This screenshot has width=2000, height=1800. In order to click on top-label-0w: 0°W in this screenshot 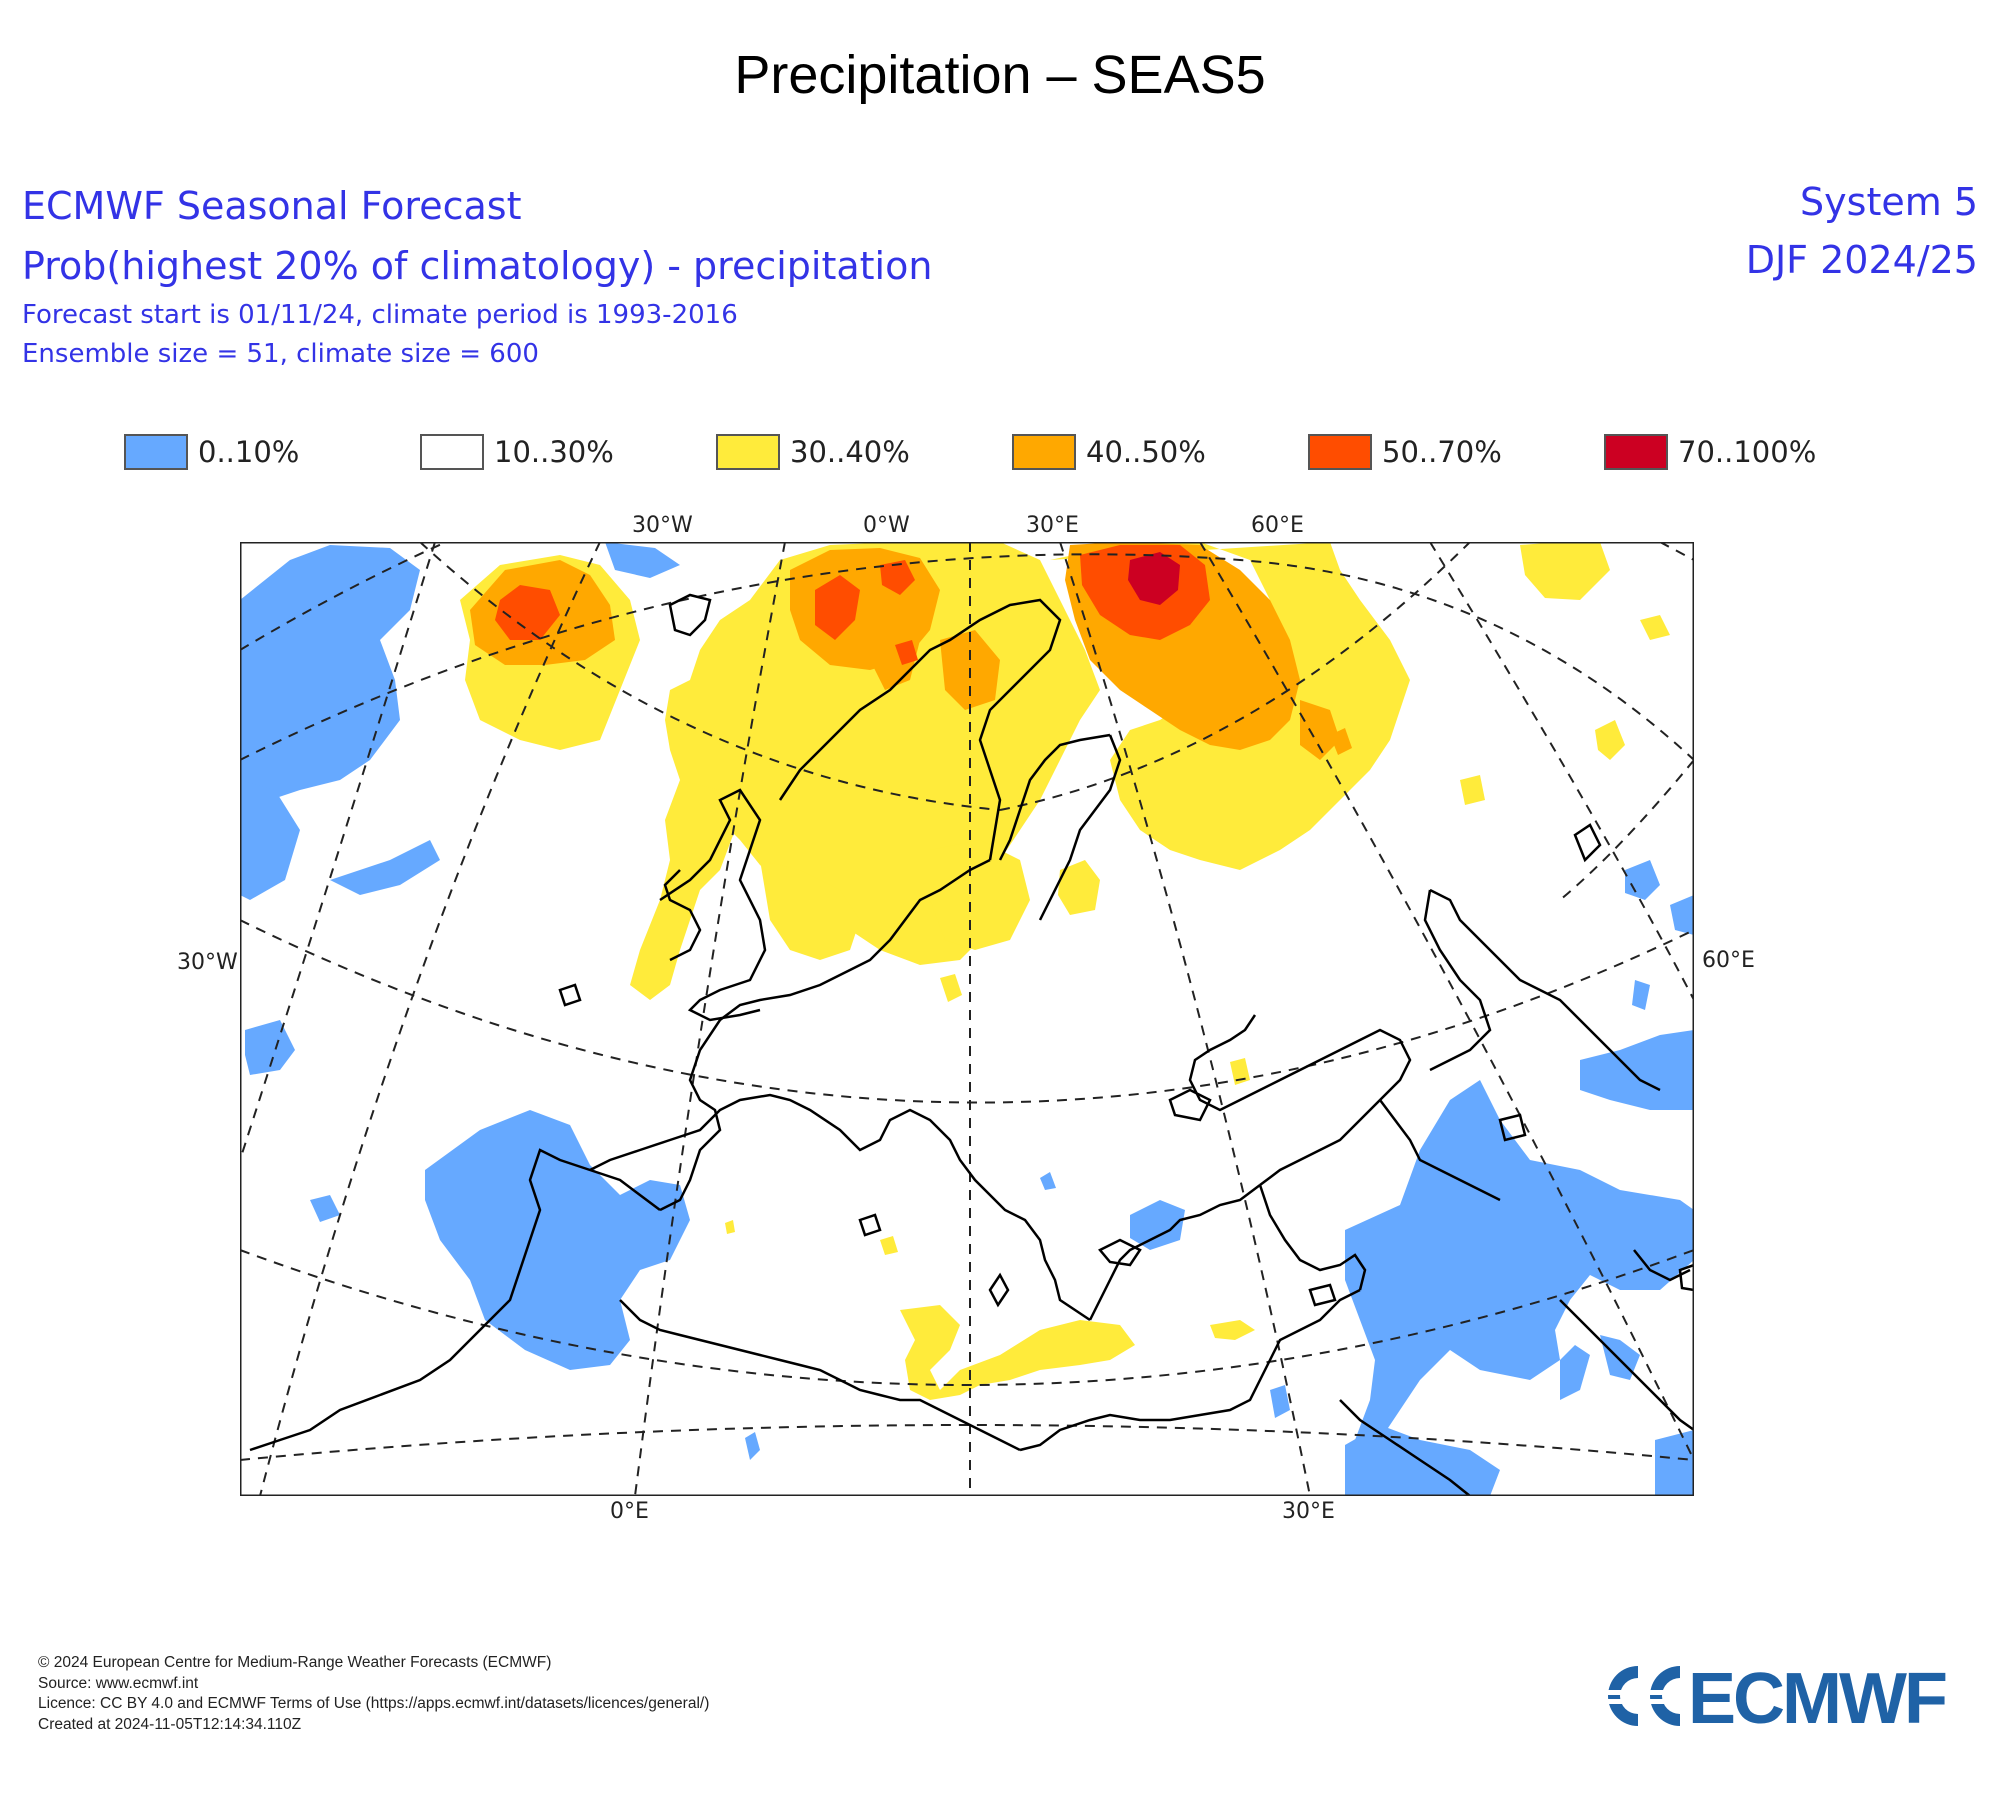, I will do `click(886, 525)`.